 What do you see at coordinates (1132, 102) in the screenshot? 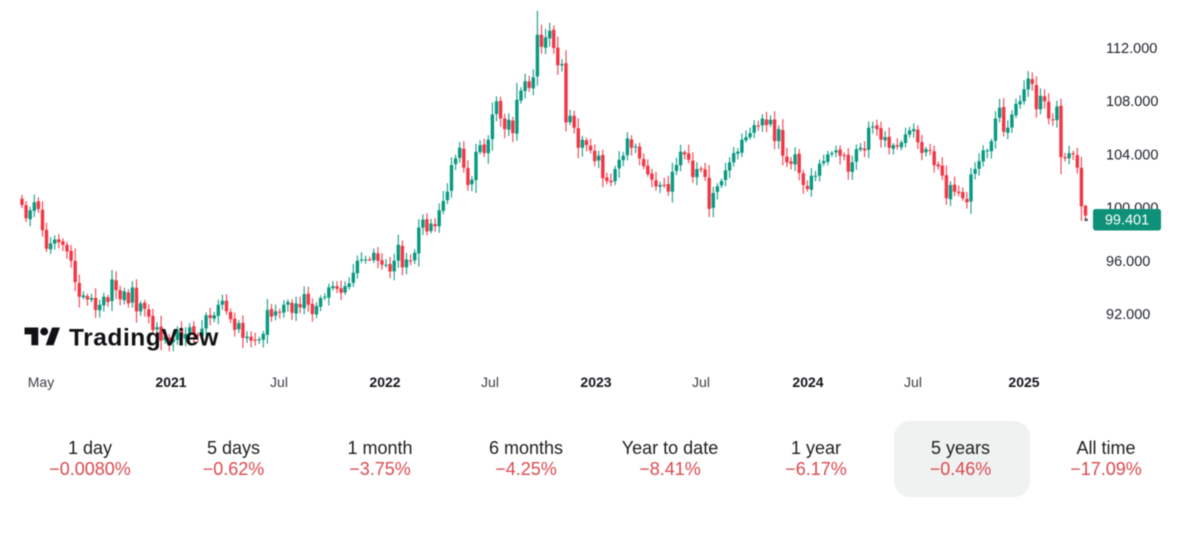
I see `svg-text: 108.000` at bounding box center [1132, 102].